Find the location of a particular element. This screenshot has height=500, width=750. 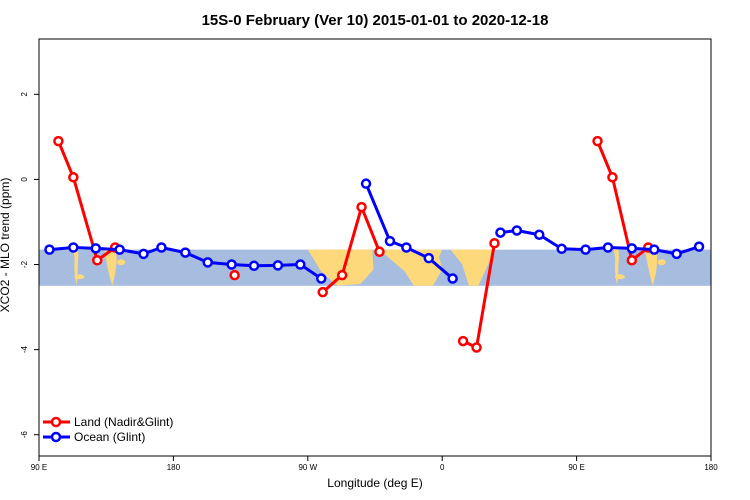

y-tick-label: 0 is located at coordinates (24, 179).